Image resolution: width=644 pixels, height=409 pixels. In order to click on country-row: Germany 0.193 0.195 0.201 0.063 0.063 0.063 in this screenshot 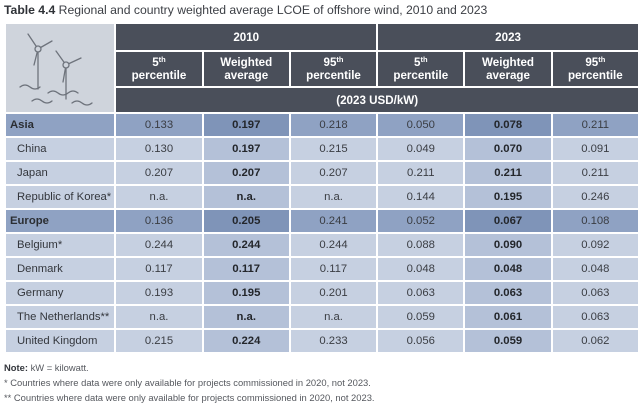, I will do `click(322, 293)`.